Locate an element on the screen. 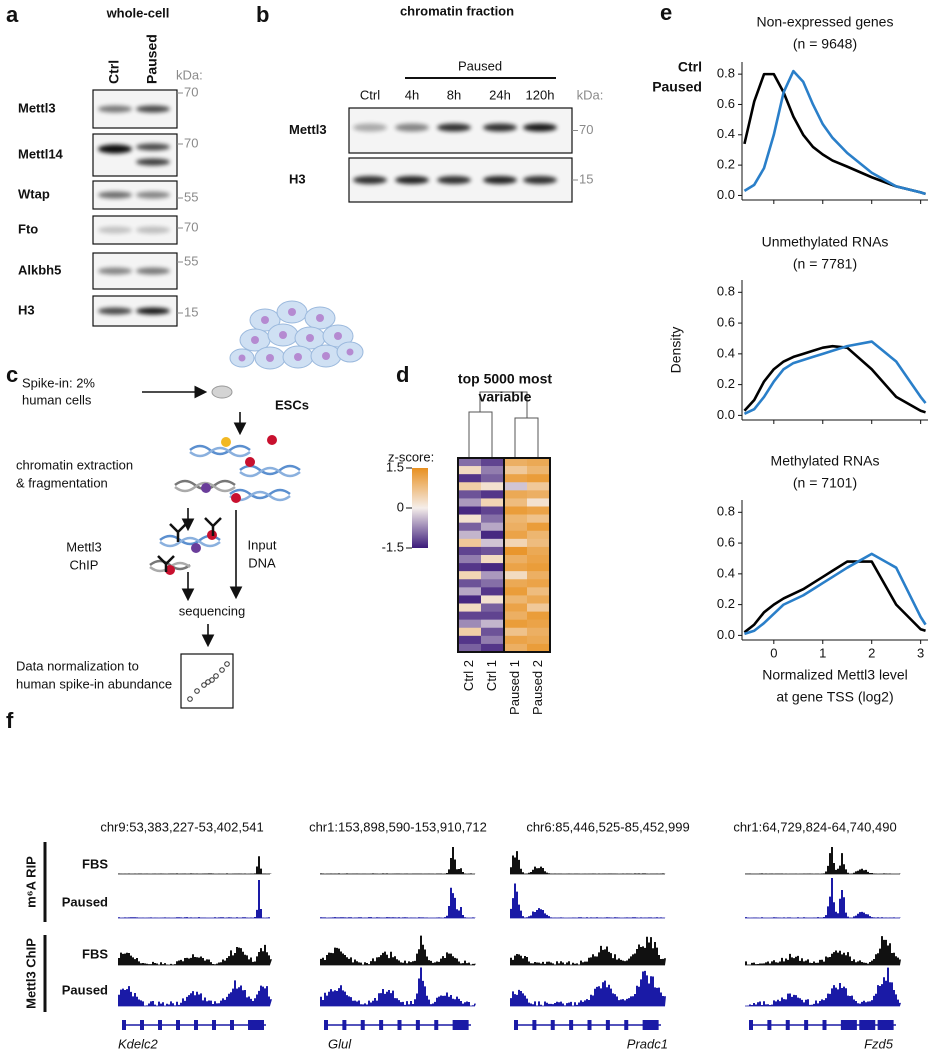 Image resolution: width=932 pixels, height=1050 pixels. column-label: Paused 1 is located at coordinates (514, 687).